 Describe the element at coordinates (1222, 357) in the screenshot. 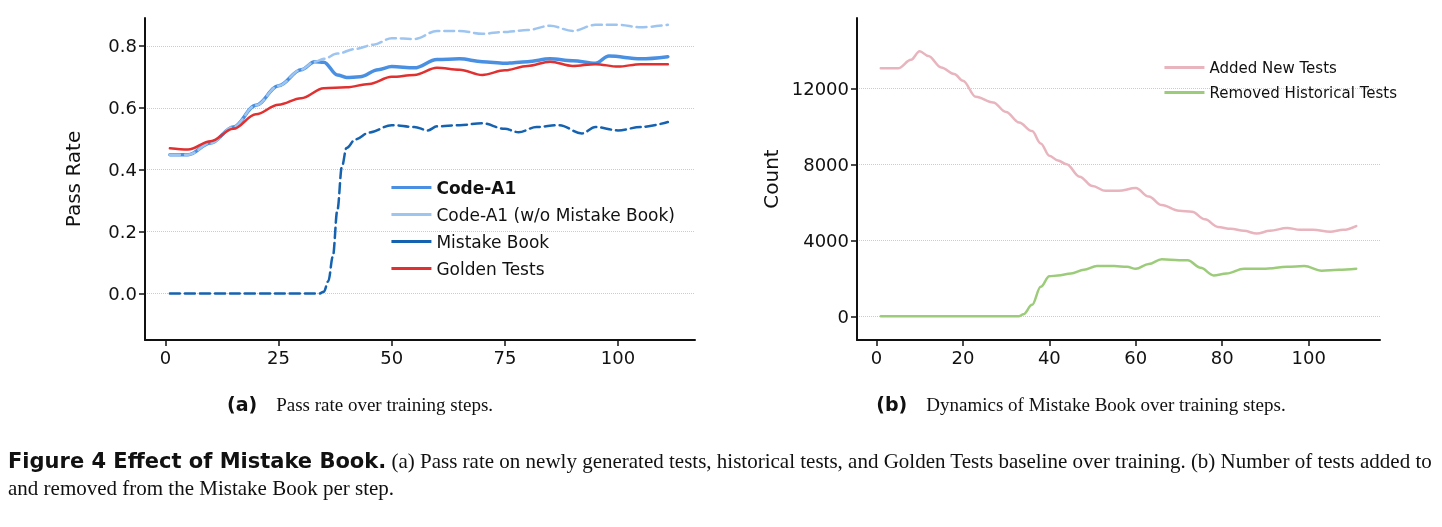

I see `x-tick-label: 80` at that location.